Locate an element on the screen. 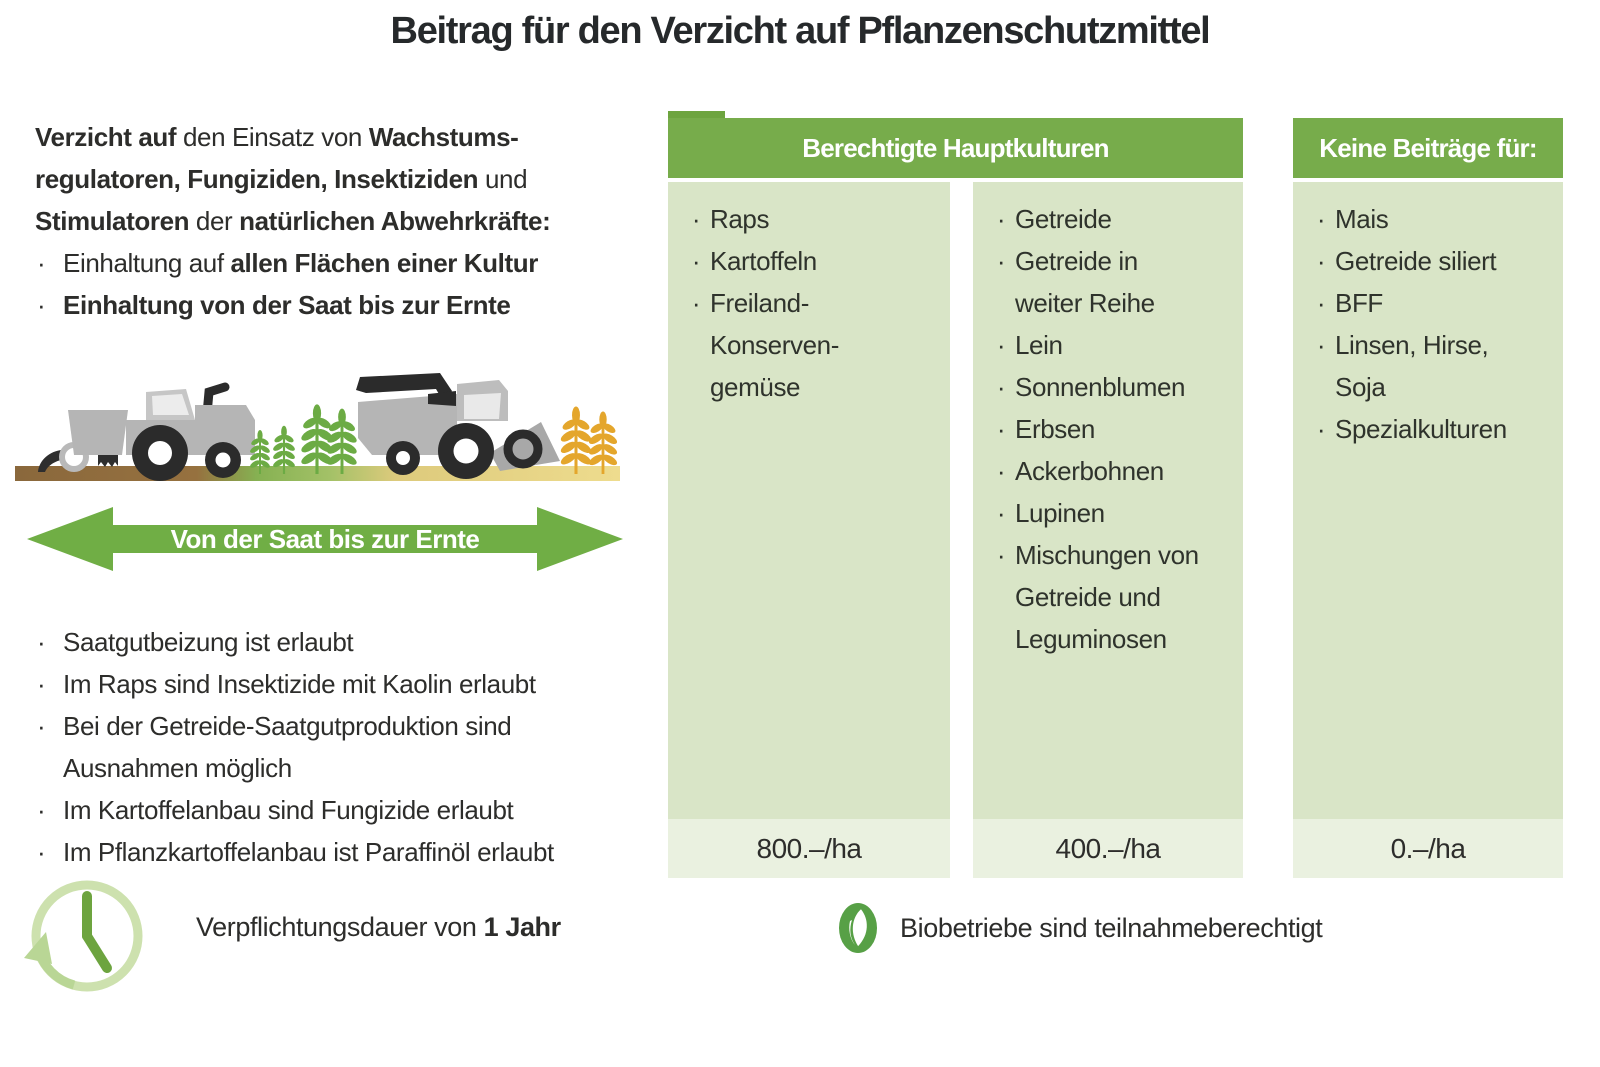  intro-segment: allen Flächen einer Kultur is located at coordinates (384, 263).